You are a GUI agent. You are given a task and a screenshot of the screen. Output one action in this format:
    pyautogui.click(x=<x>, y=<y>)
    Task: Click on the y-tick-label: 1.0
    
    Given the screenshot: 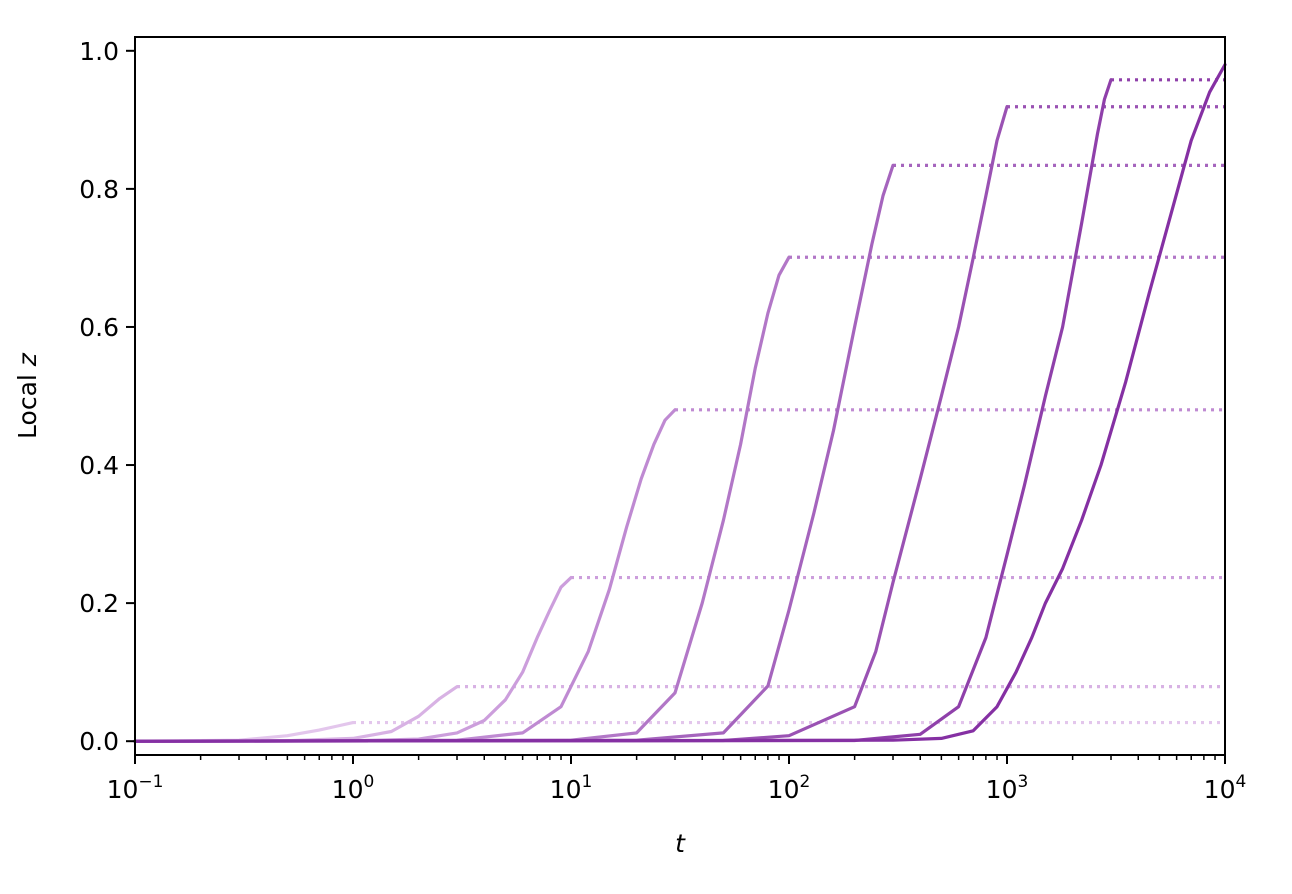 What is the action you would take?
    pyautogui.click(x=99, y=51)
    